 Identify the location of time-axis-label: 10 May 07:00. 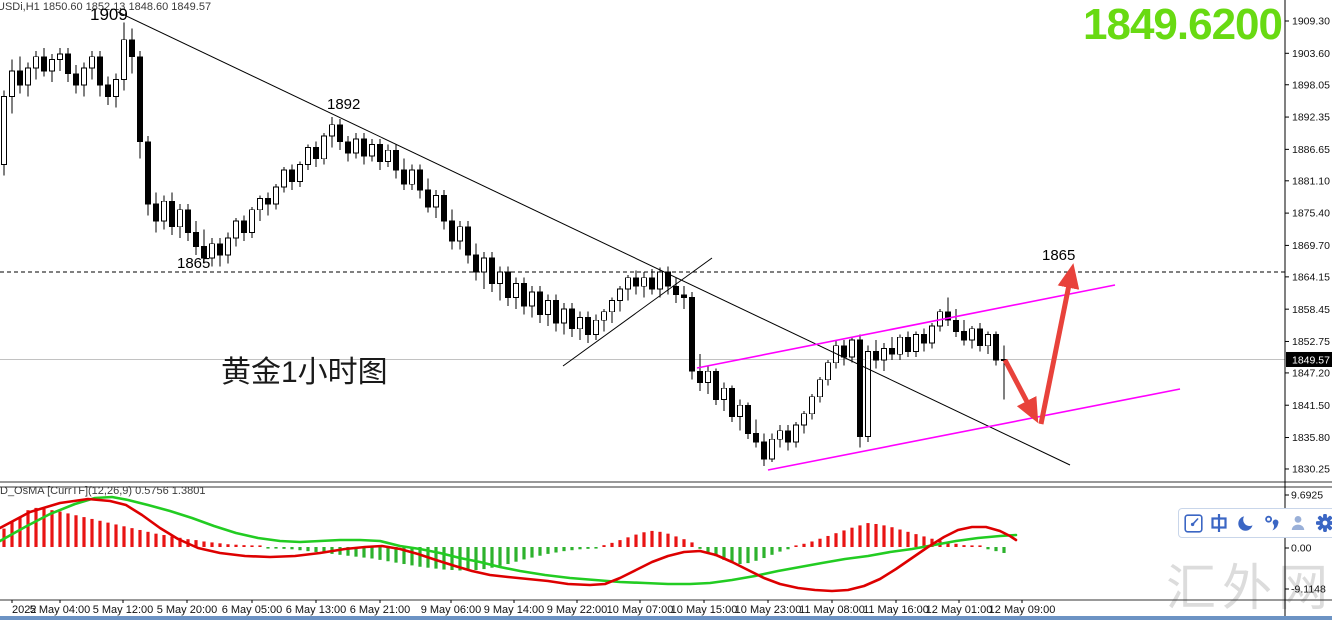
(640, 610).